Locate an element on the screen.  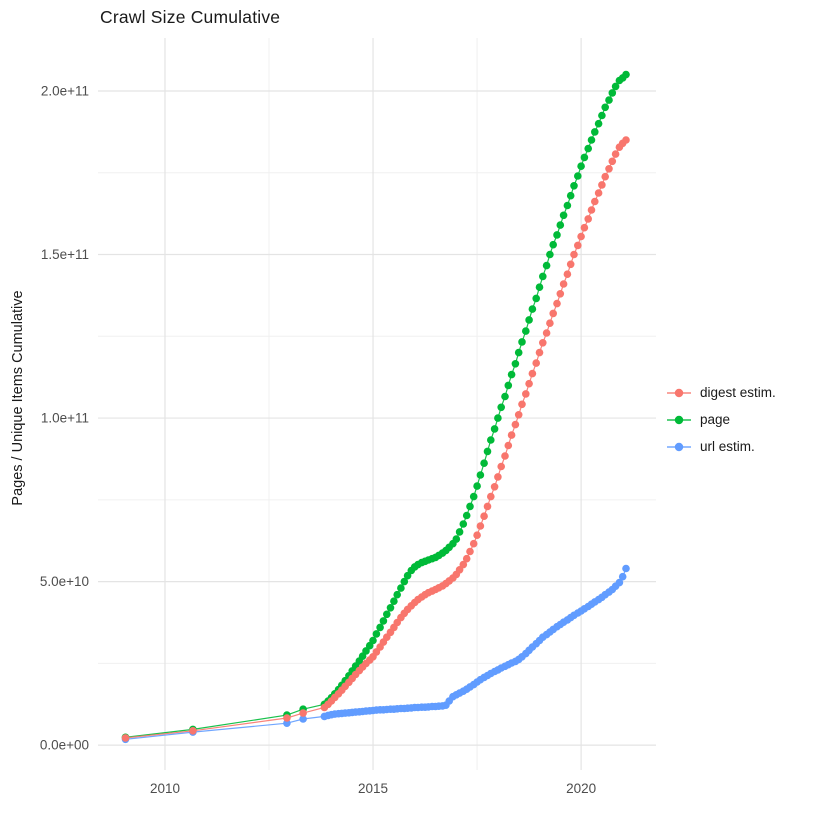
chart-title: Crawl Size Cumulative is located at coordinates (190, 17).